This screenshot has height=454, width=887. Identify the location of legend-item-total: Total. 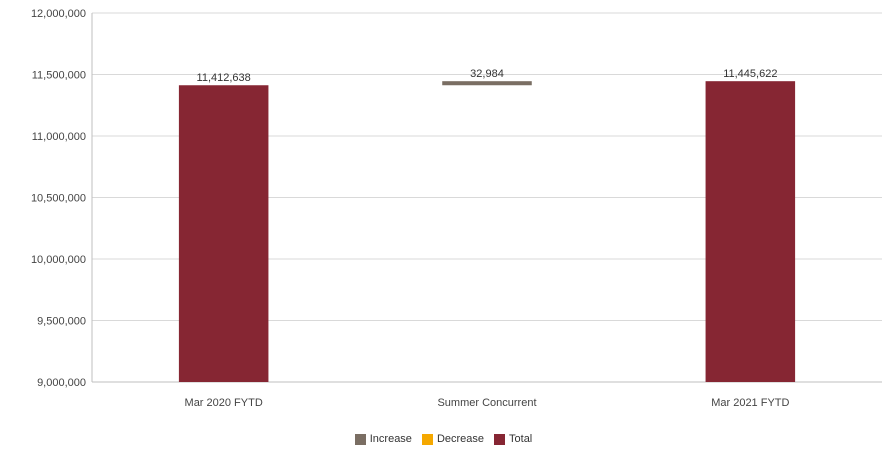
(513, 439).